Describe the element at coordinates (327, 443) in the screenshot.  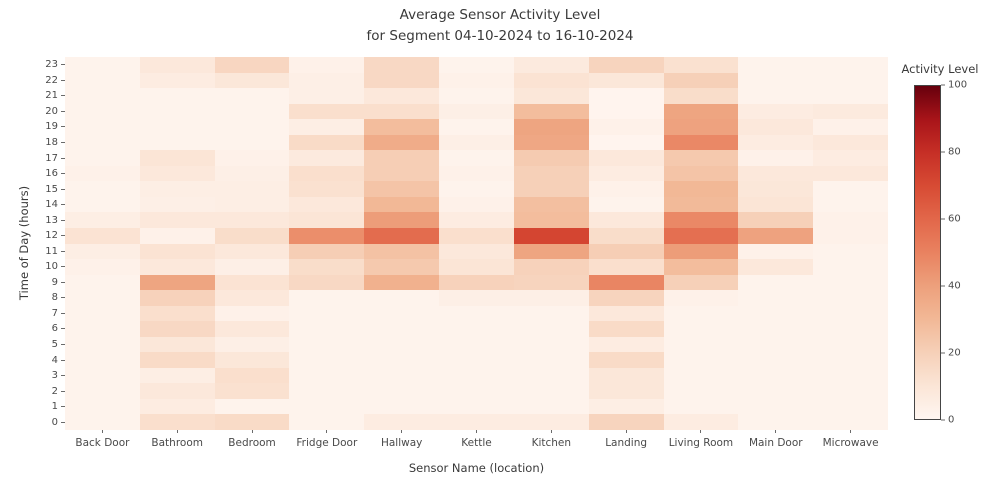
I see `x-tick-text: Fridge Door` at that location.